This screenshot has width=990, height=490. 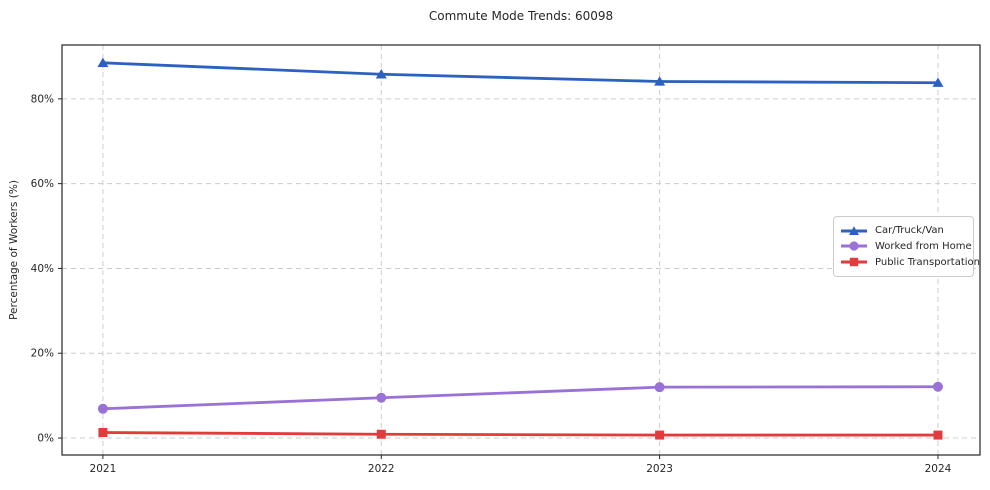 I want to click on y-tick-label: 80%, so click(x=42, y=99).